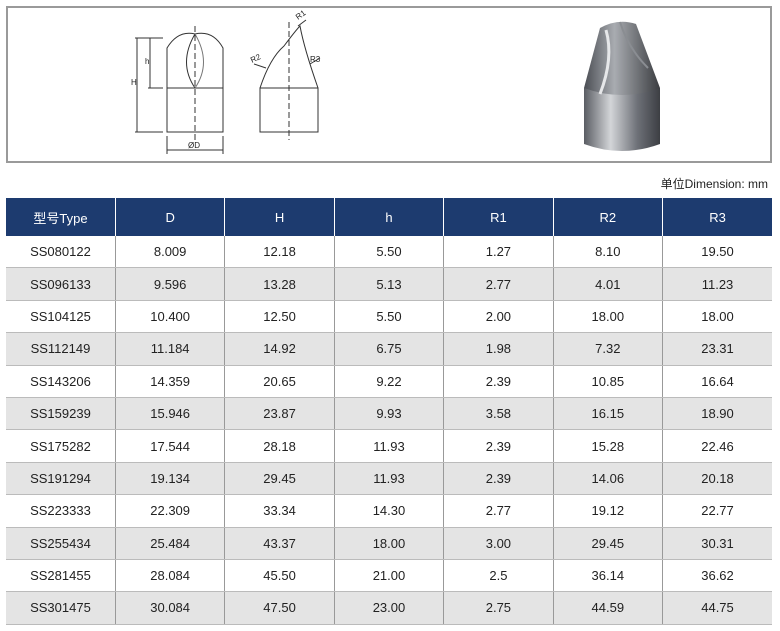 The image size is (780, 631). Describe the element at coordinates (608, 349) in the screenshot. I see `table-cell: 7.32` at that location.